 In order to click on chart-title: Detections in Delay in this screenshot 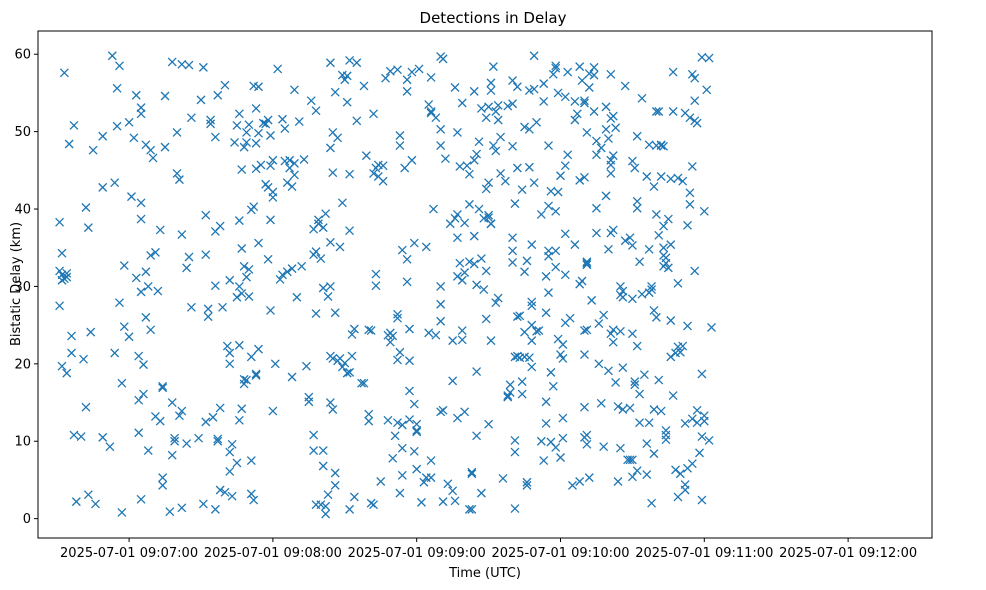, I will do `click(493, 18)`.